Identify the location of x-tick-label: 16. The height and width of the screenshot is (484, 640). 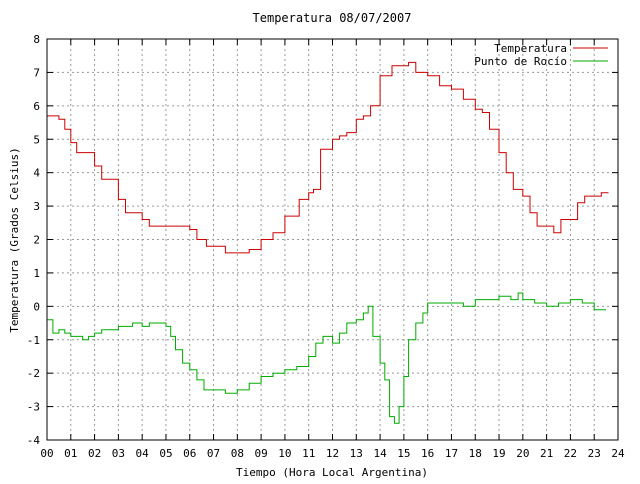
(427, 453).